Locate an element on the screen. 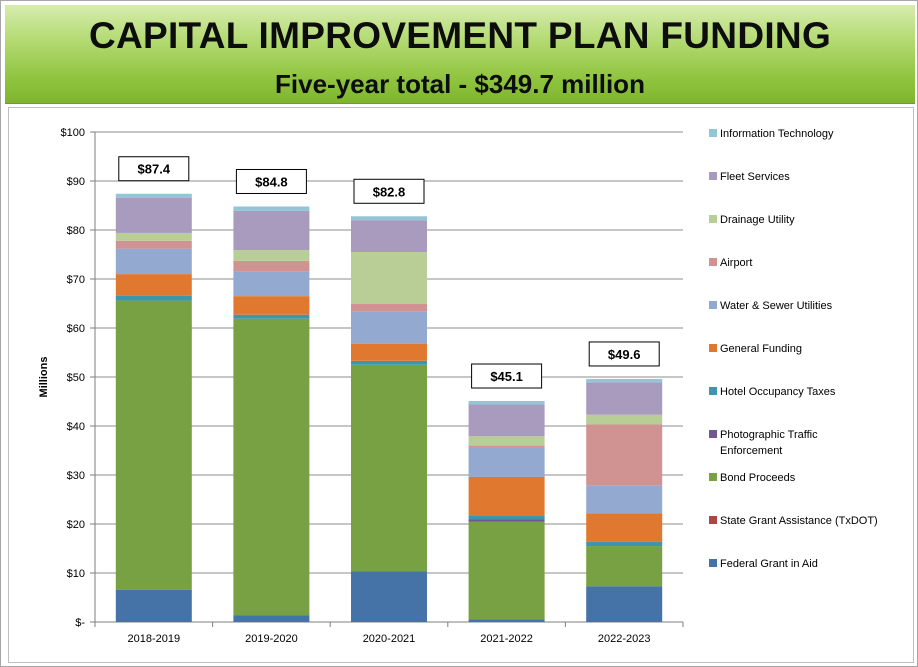  y-tick-label: $20 is located at coordinates (76, 525).